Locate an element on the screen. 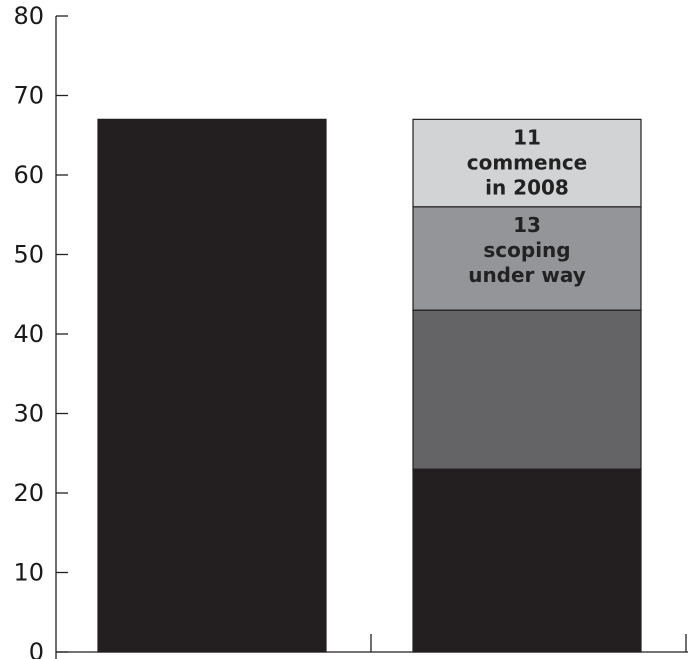  y-tick-label: 80 is located at coordinates (28, 16).